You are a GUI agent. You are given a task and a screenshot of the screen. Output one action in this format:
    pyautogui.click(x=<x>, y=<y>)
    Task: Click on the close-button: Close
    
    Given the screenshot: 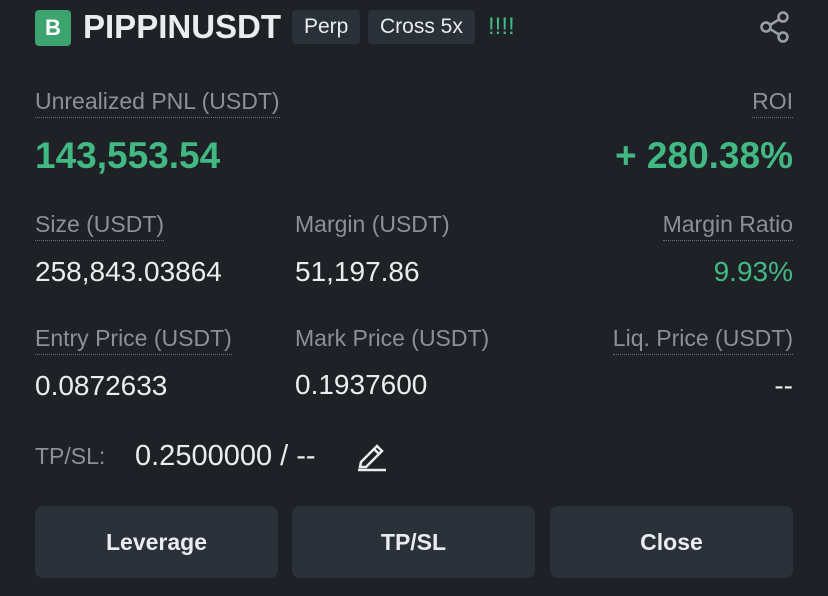 What is the action you would take?
    pyautogui.click(x=671, y=542)
    